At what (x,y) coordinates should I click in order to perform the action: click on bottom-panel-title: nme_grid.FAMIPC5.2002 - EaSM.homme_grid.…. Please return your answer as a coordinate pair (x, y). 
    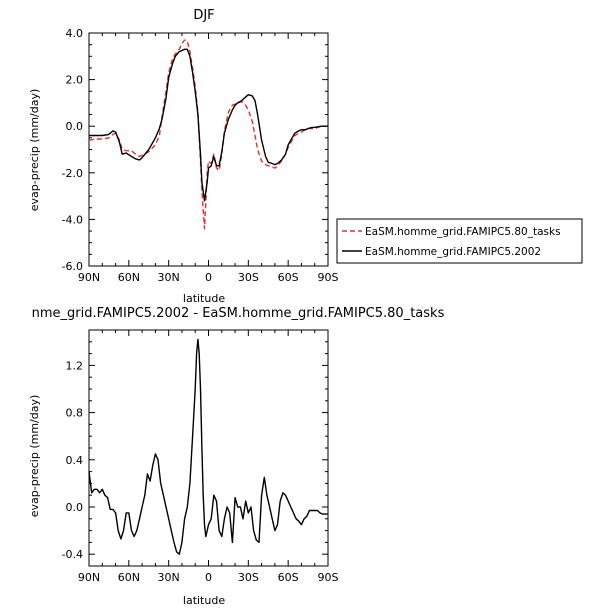
    Looking at the image, I should click on (238, 313).